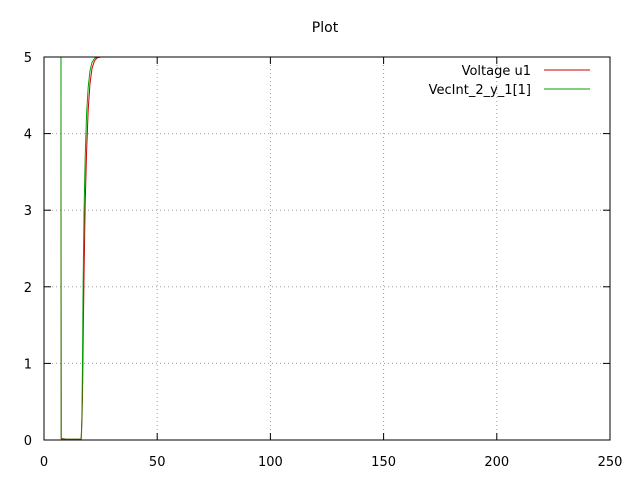  What do you see at coordinates (383, 462) in the screenshot?
I see `x-tick-label: 150` at bounding box center [383, 462].